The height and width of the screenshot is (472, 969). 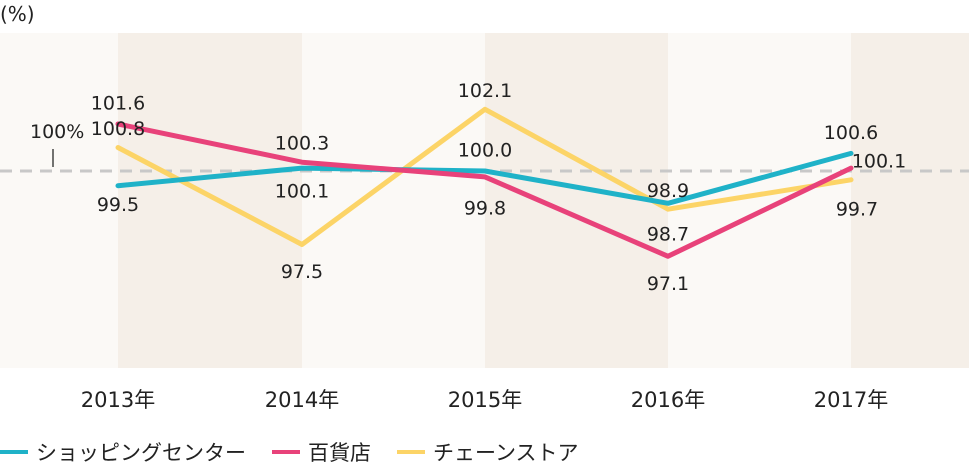 I want to click on x-tick-label-2: 2015年, so click(x=485, y=400).